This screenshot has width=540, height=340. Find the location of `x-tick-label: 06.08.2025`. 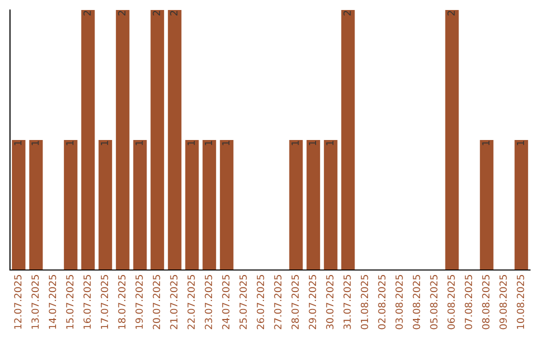

x-tick-label: 06.08.2025 is located at coordinates (451, 302).